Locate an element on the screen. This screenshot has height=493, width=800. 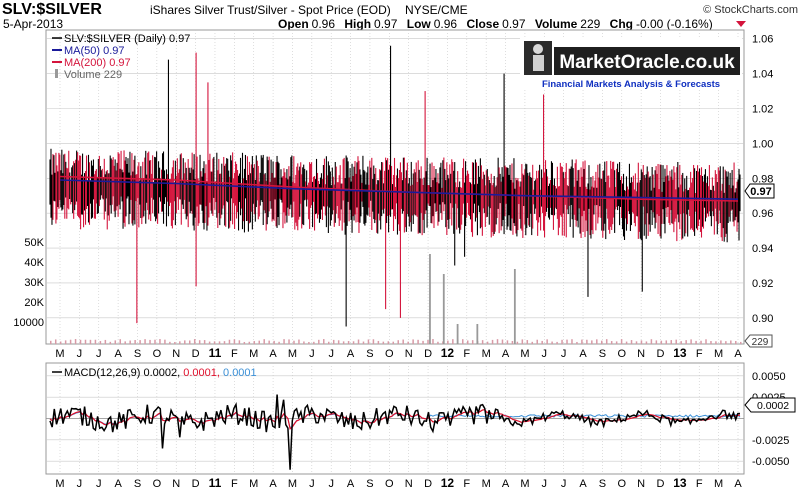
macd-legend-macd: 0.0002, is located at coordinates (161, 373).